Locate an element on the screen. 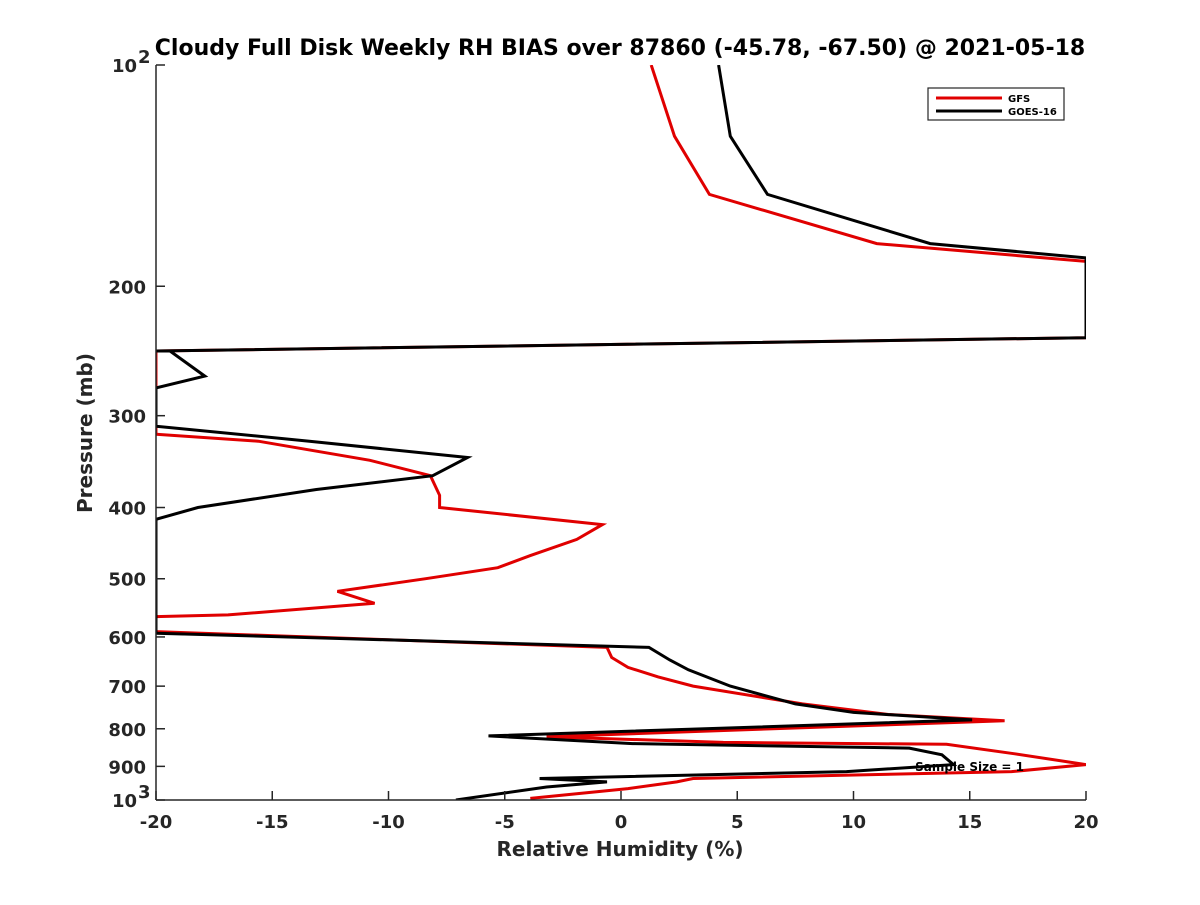 The height and width of the screenshot is (905, 1200). x-tick-label: -15 is located at coordinates (272, 822).